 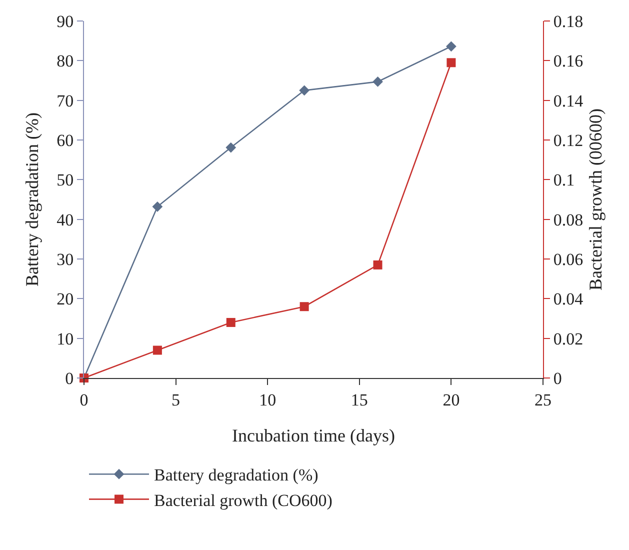 What do you see at coordinates (65, 140) in the screenshot?
I see `y-tick-label: 60` at bounding box center [65, 140].